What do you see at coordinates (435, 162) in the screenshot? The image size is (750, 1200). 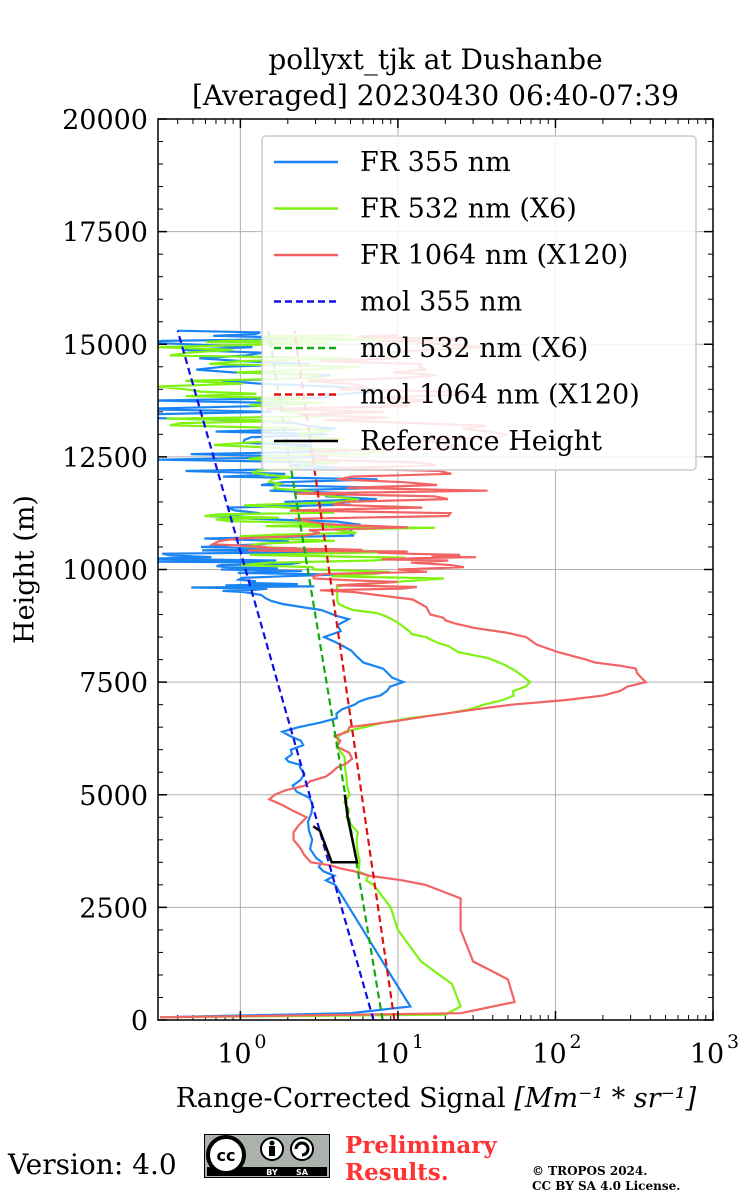 I see `legend-label: FR 355 nm` at bounding box center [435, 162].